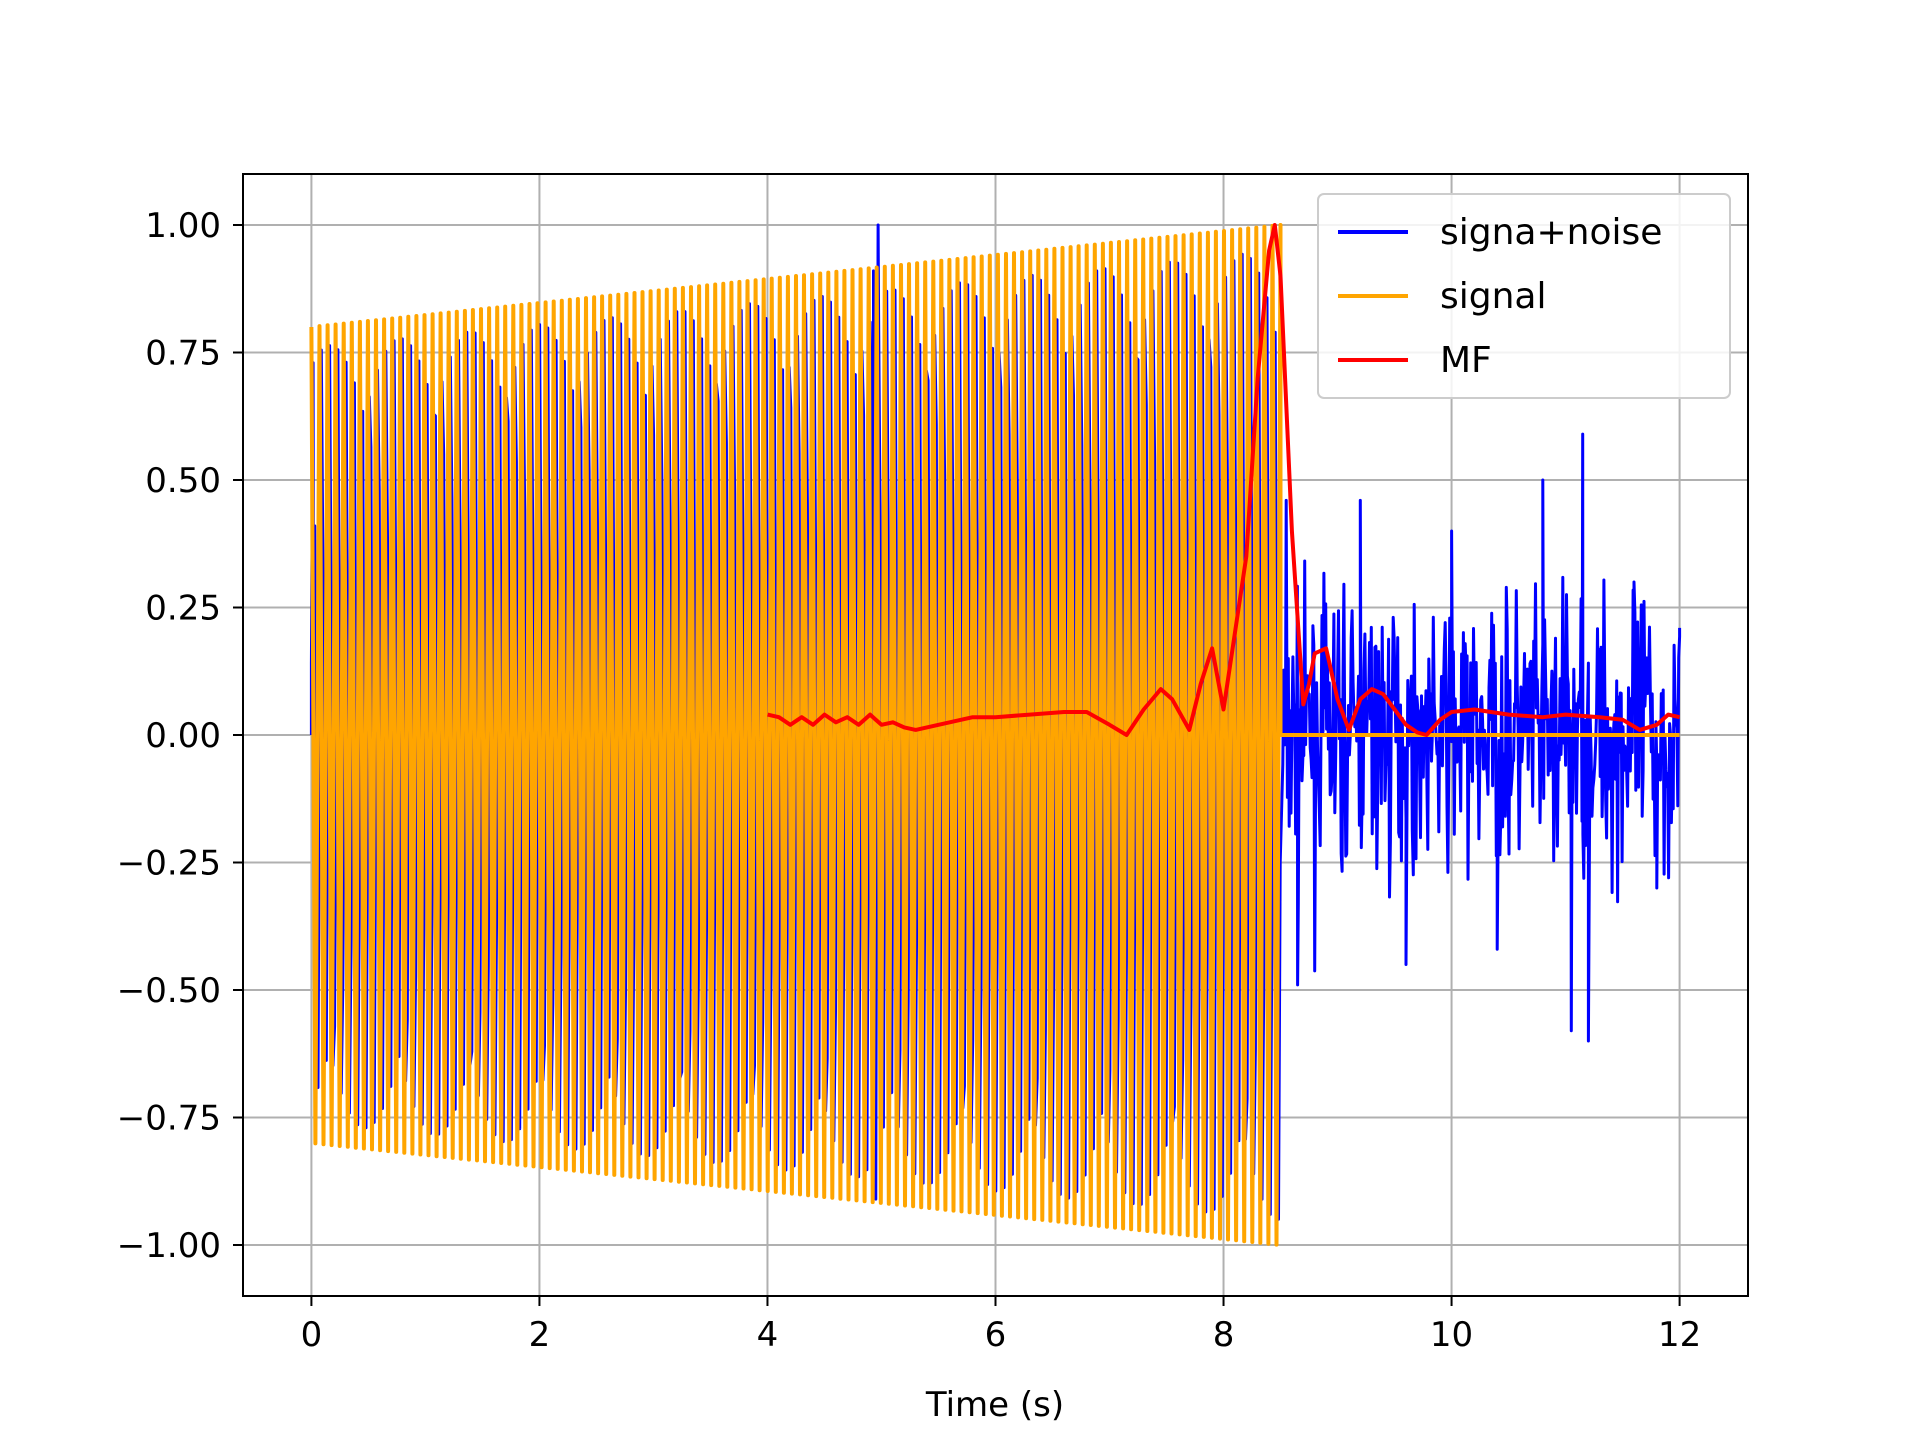 Image resolution: width=1920 pixels, height=1440 pixels. Describe the element at coordinates (183, 736) in the screenshot. I see `y-tick-label: 0.00` at that location.